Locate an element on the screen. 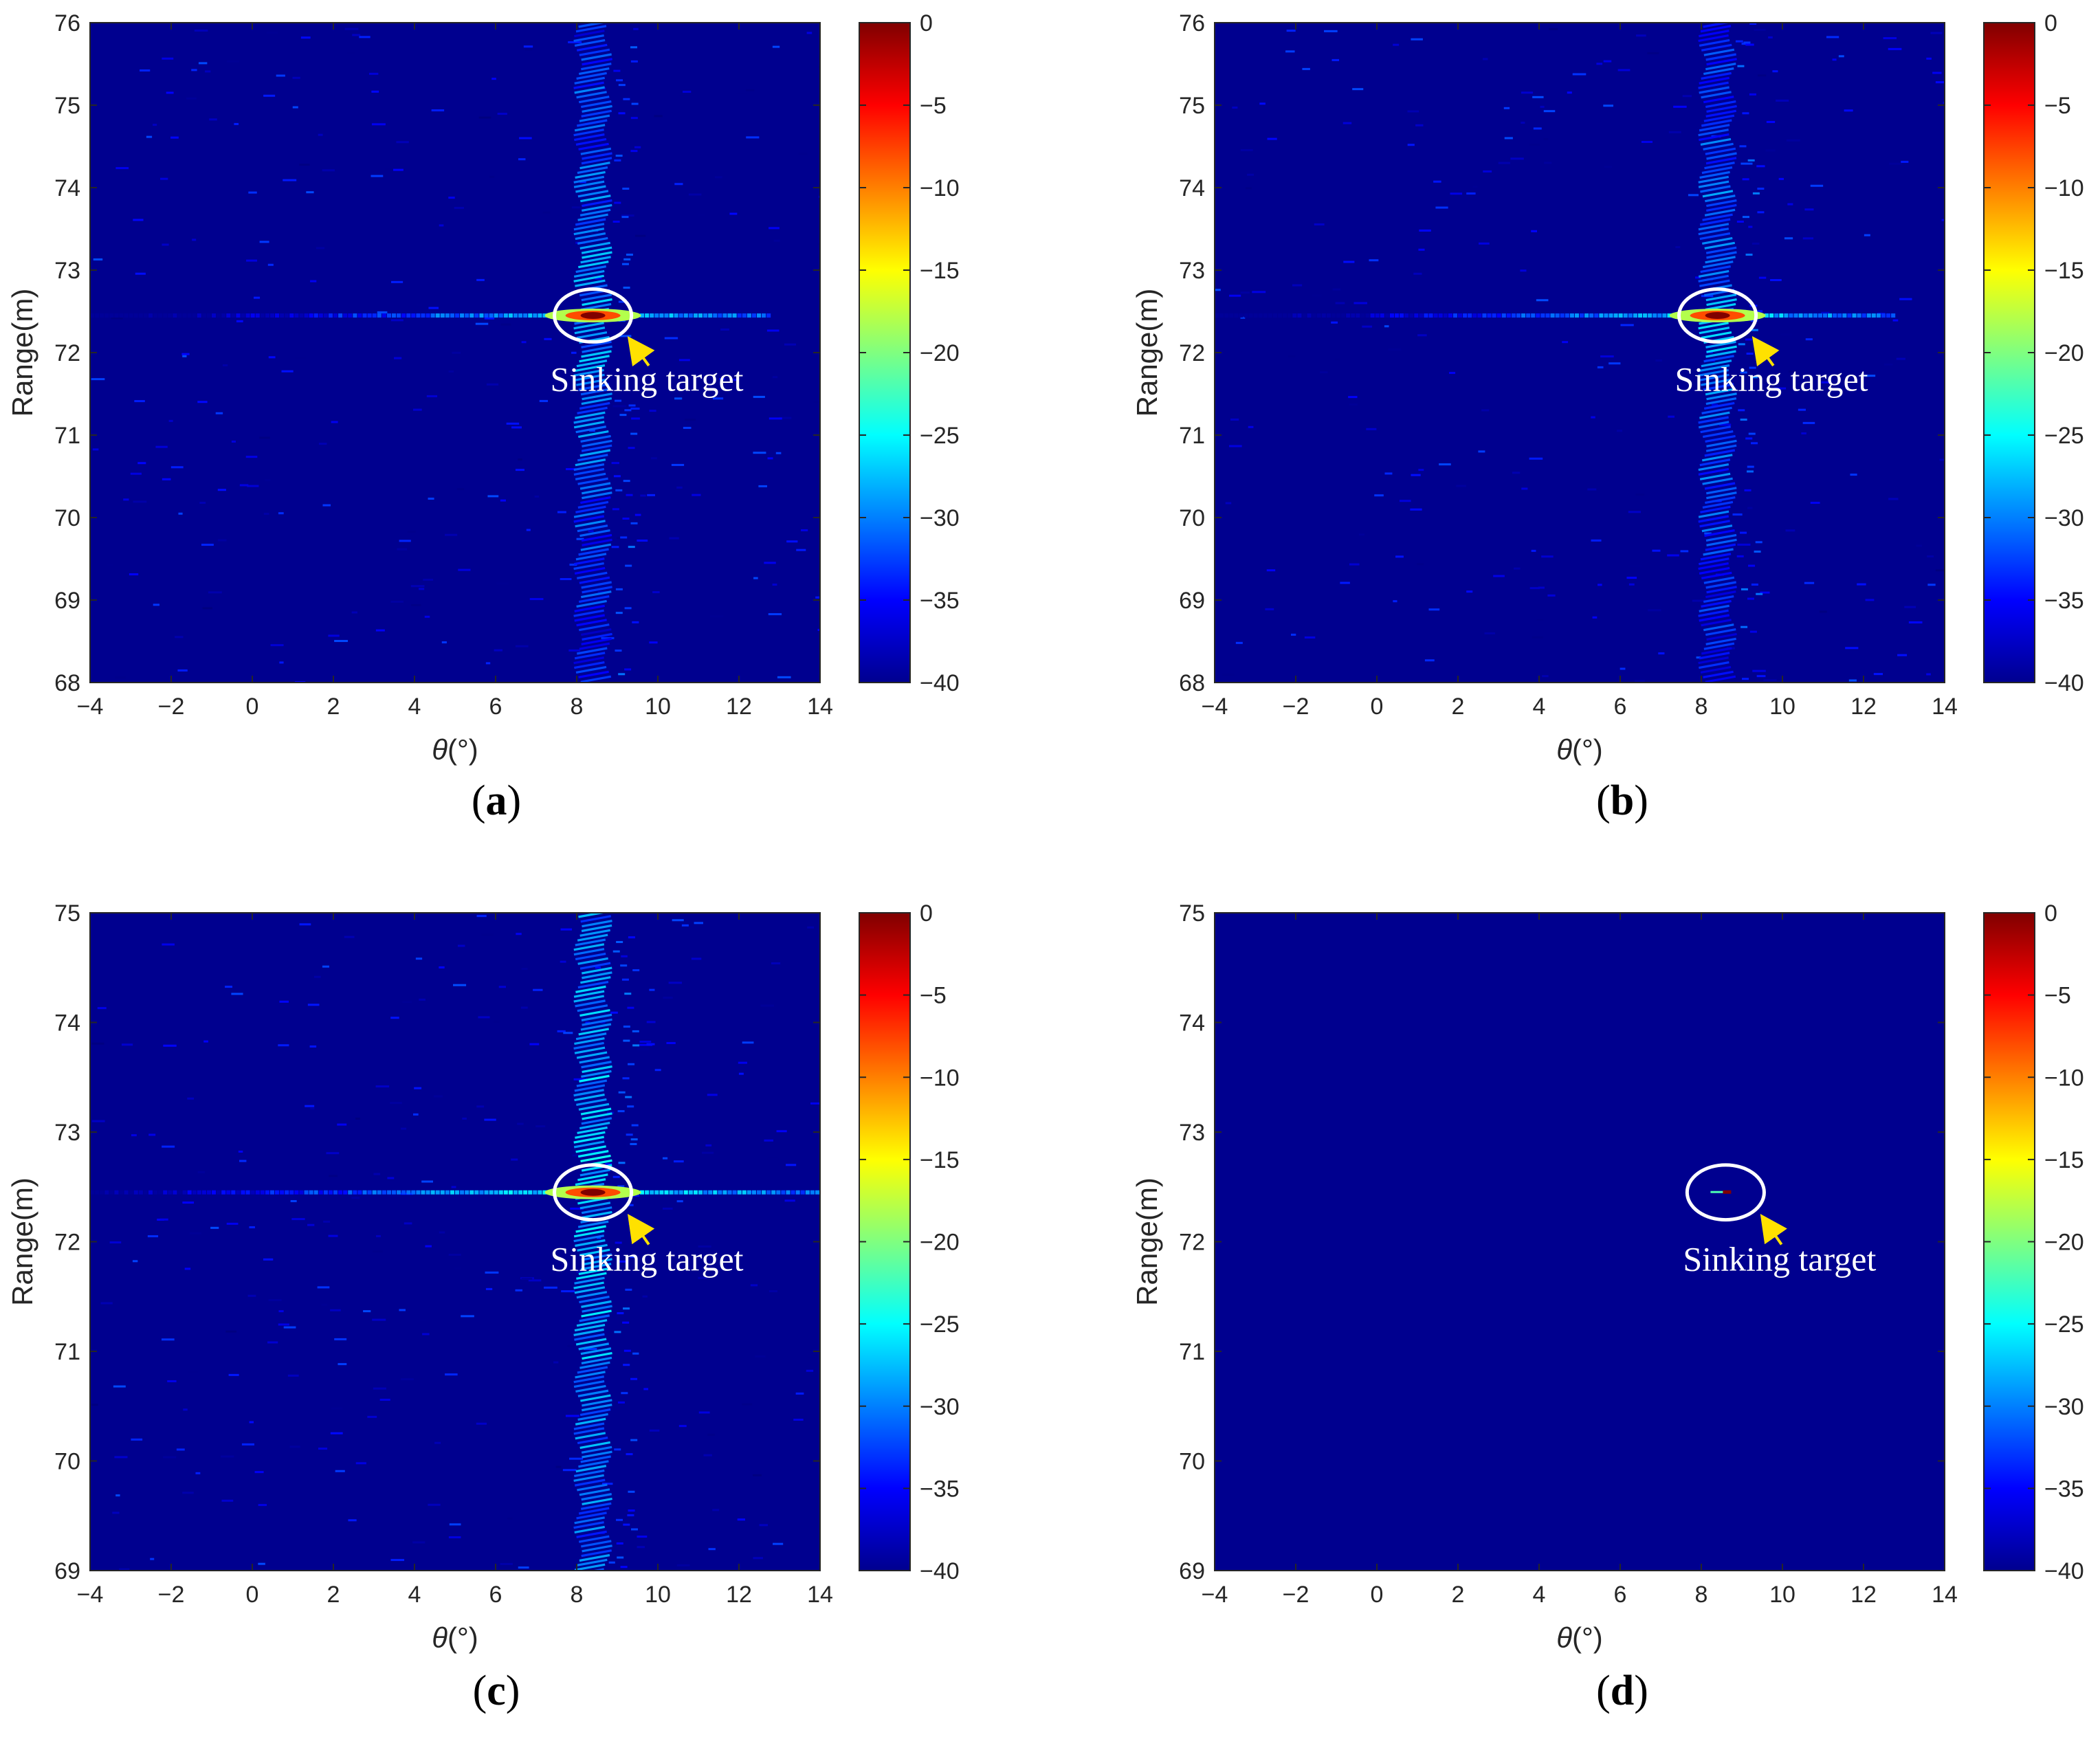 The width and height of the screenshot is (2100, 1750). x-tick-label: 12 is located at coordinates (739, 1595).